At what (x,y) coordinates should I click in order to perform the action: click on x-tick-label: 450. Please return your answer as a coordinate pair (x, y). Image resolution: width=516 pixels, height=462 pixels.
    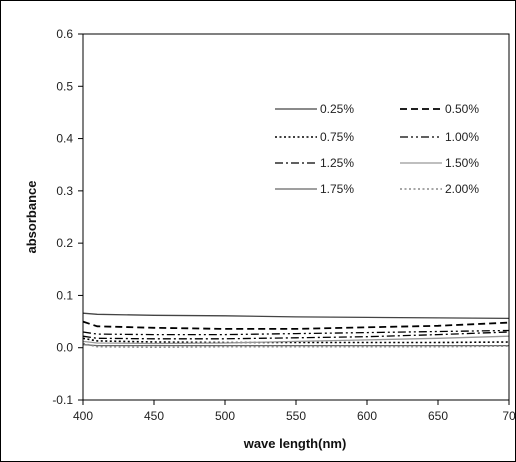
    Looking at the image, I should click on (154, 416).